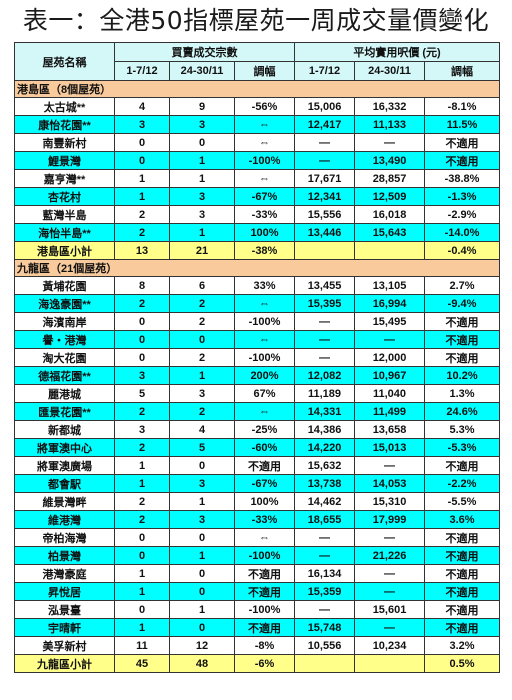 Image resolution: width=512 pixels, height=700 pixels. Describe the element at coordinates (202, 663) in the screenshot. I see `volume-period-b-cell: 48` at that location.